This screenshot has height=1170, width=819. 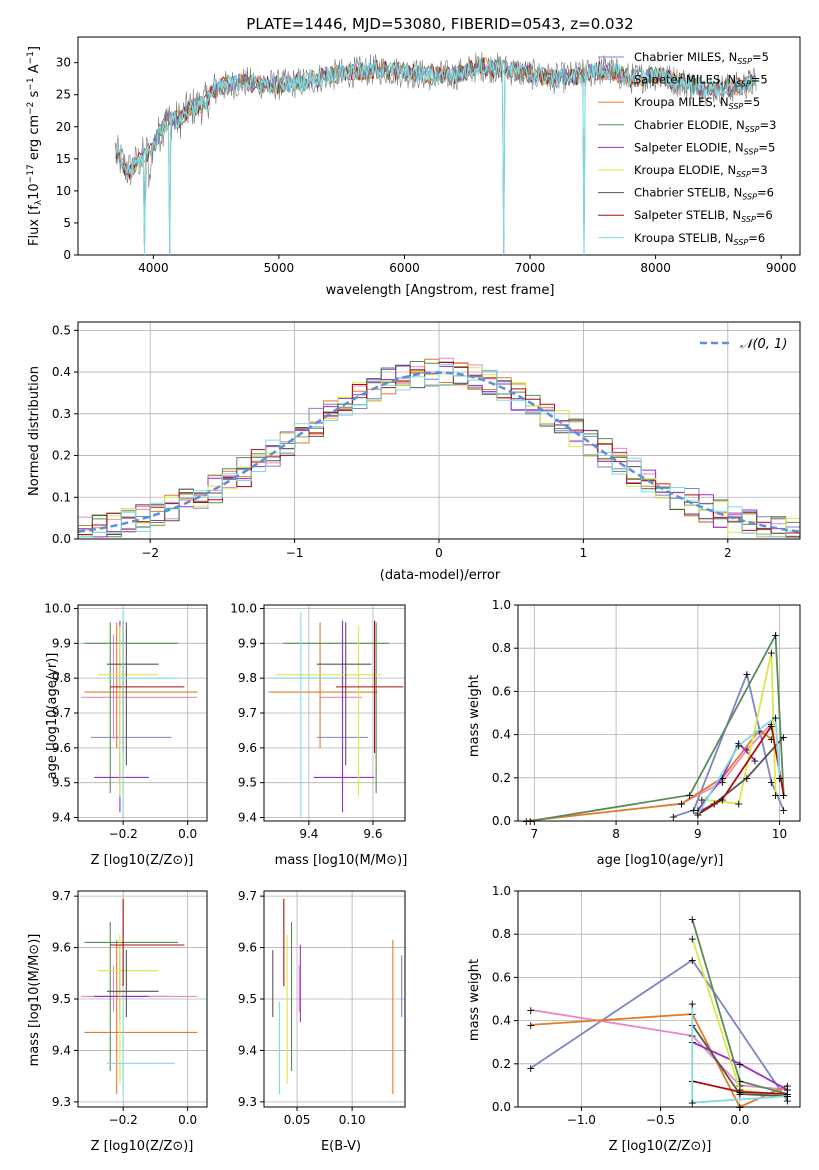 I want to click on legend-label: Salpeter MILES, NSSP=5, so click(x=701, y=81).